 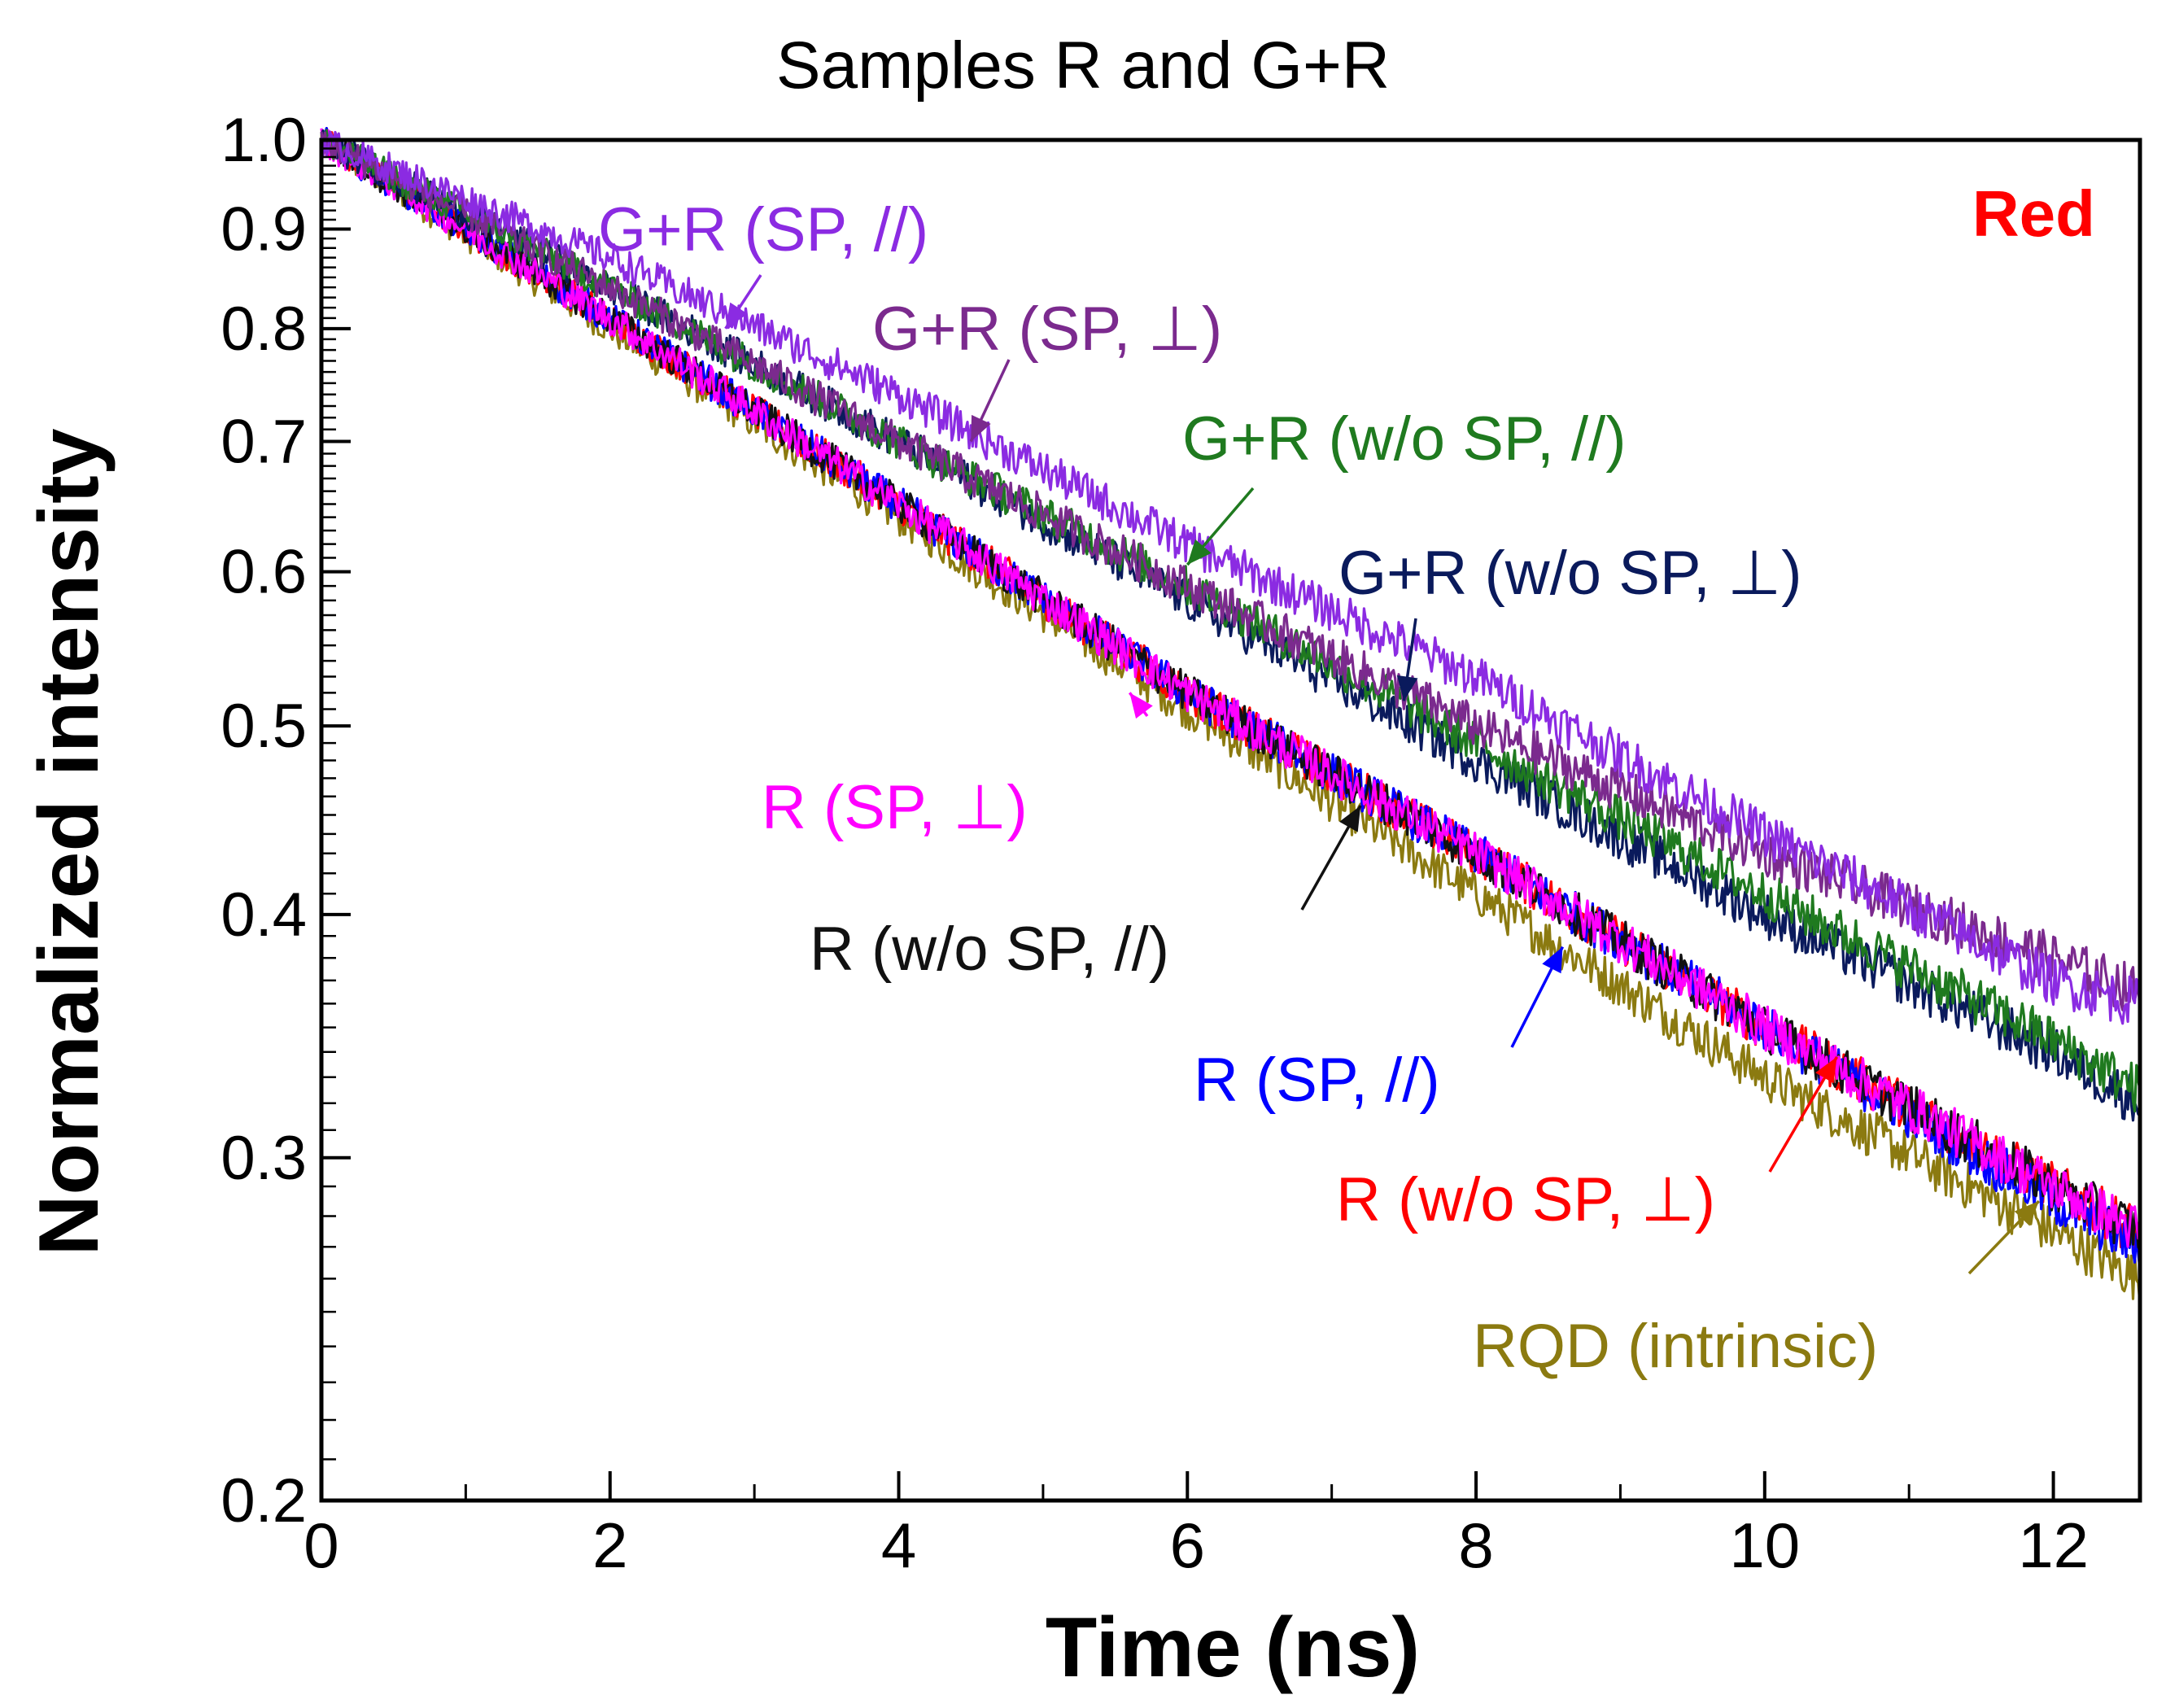 What do you see at coordinates (1233, 1648) in the screenshot?
I see `x-axis-label: Time (ns)` at bounding box center [1233, 1648].